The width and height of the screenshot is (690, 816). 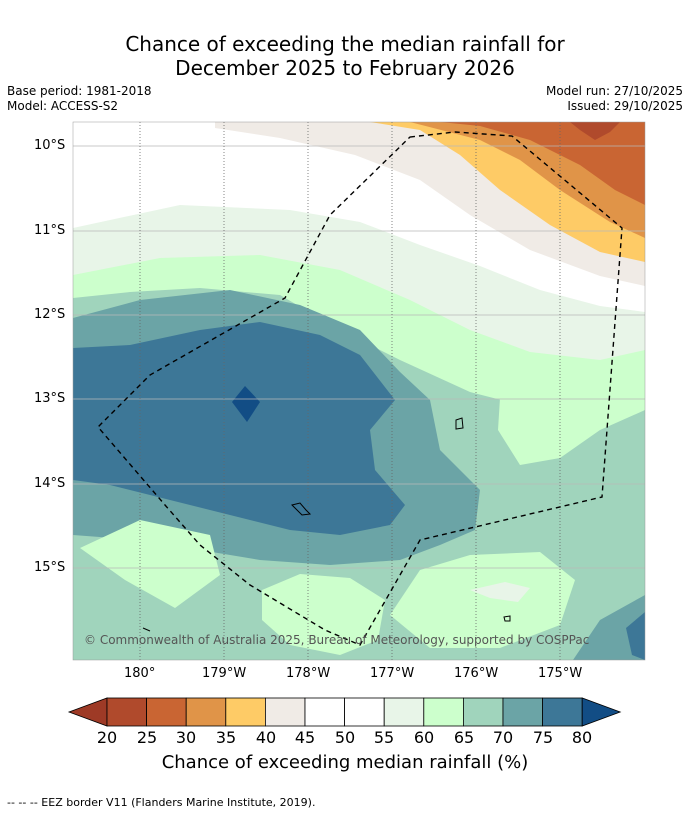 What do you see at coordinates (266, 737) in the screenshot?
I see `colorbar-tick: 40` at bounding box center [266, 737].